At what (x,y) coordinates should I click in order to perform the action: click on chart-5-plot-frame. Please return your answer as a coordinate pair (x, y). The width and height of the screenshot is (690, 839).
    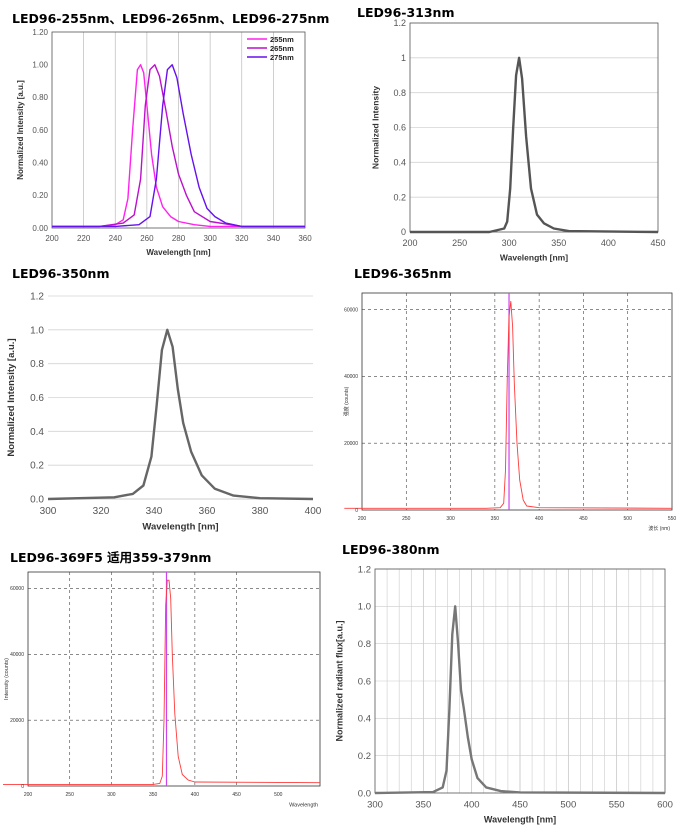
    Looking at the image, I should click on (174, 679).